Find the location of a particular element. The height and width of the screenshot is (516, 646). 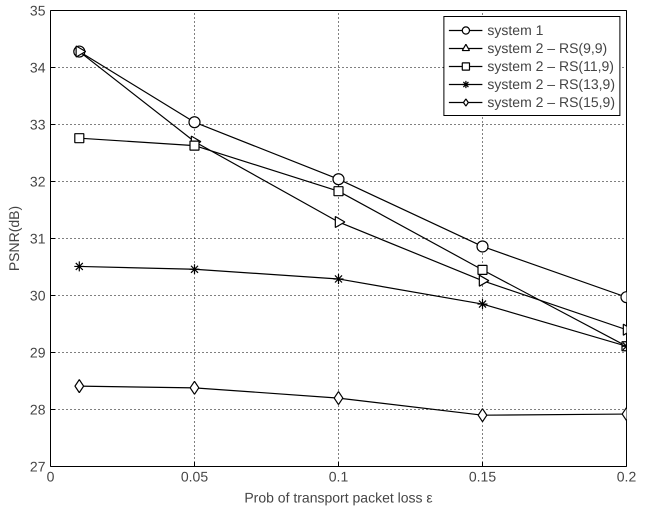

legend-label: system 2 – RS(11,9) is located at coordinates (550, 66).